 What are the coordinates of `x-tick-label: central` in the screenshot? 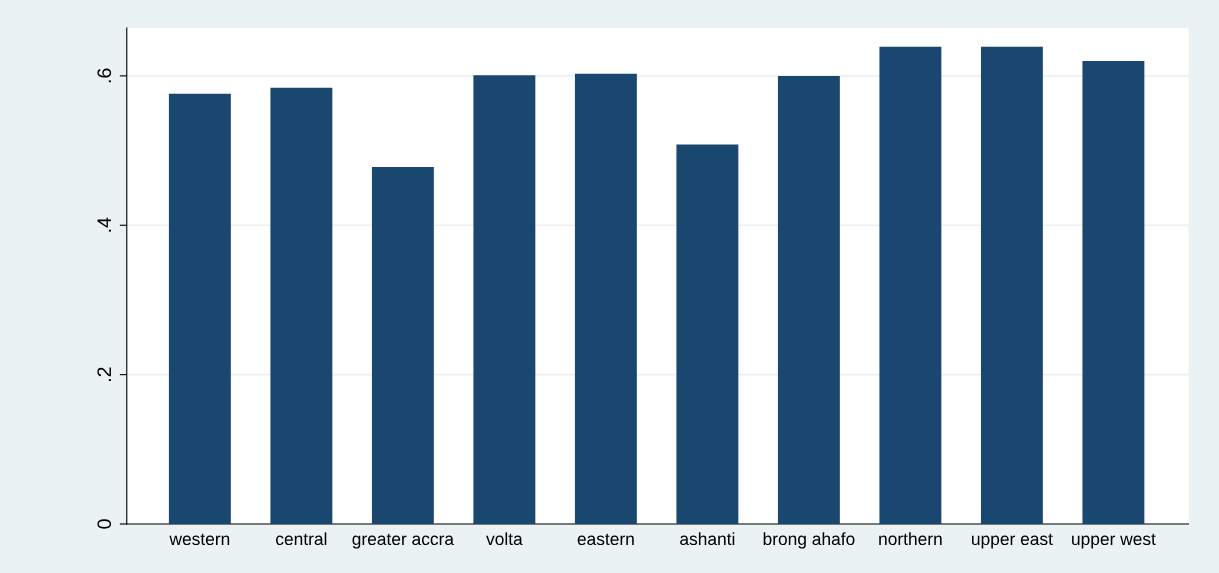 It's located at (301, 539).